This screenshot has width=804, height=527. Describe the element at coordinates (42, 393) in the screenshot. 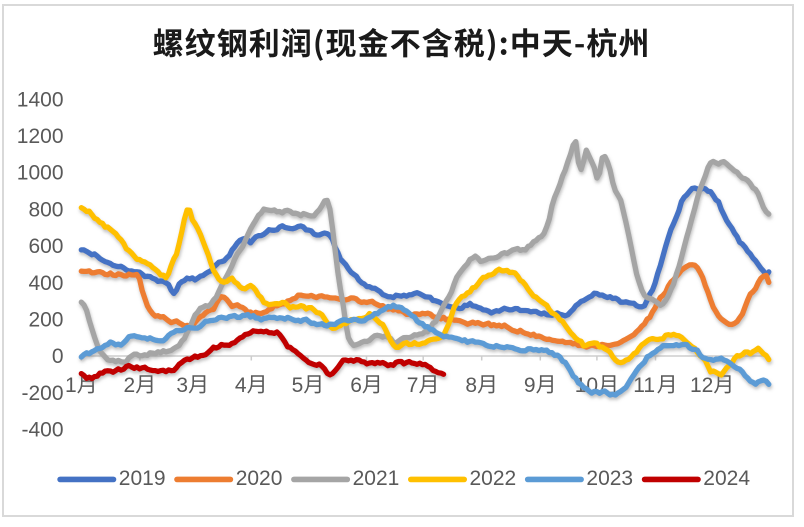

I see `svg-text: -200` at that location.